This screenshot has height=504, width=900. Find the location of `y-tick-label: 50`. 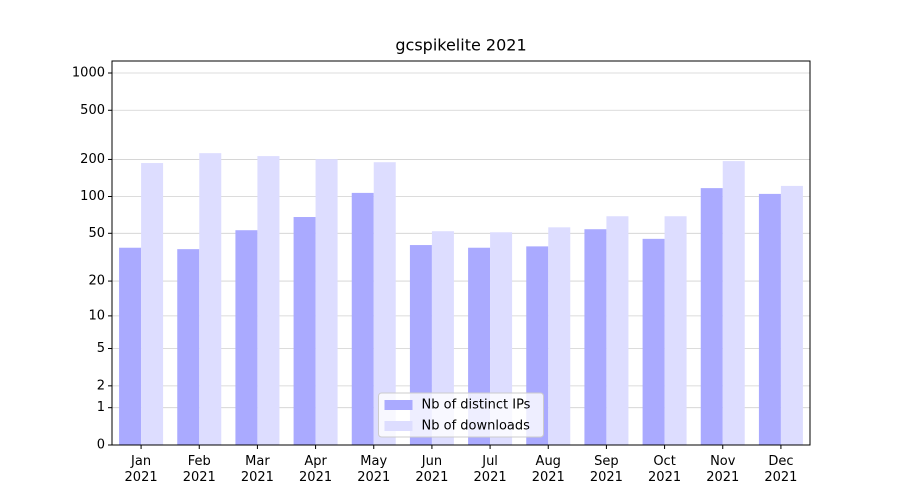

y-tick-label: 50 is located at coordinates (96, 233).